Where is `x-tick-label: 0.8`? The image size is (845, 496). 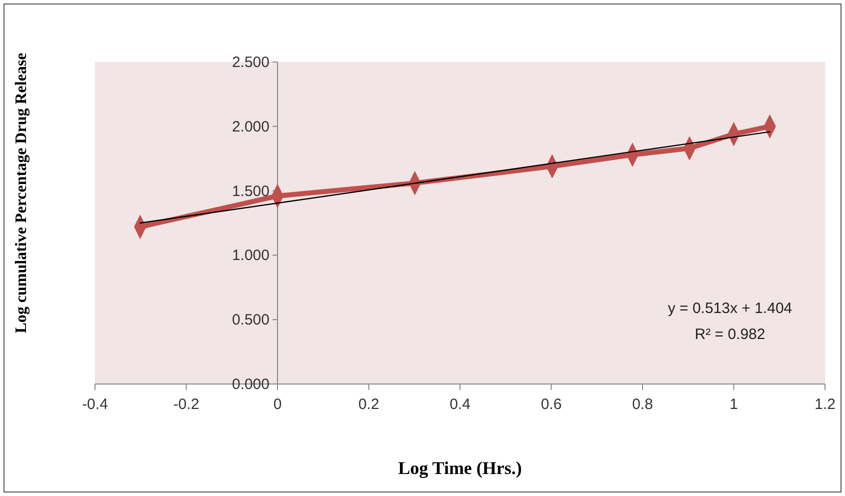 x-tick-label: 0.8 is located at coordinates (642, 404).